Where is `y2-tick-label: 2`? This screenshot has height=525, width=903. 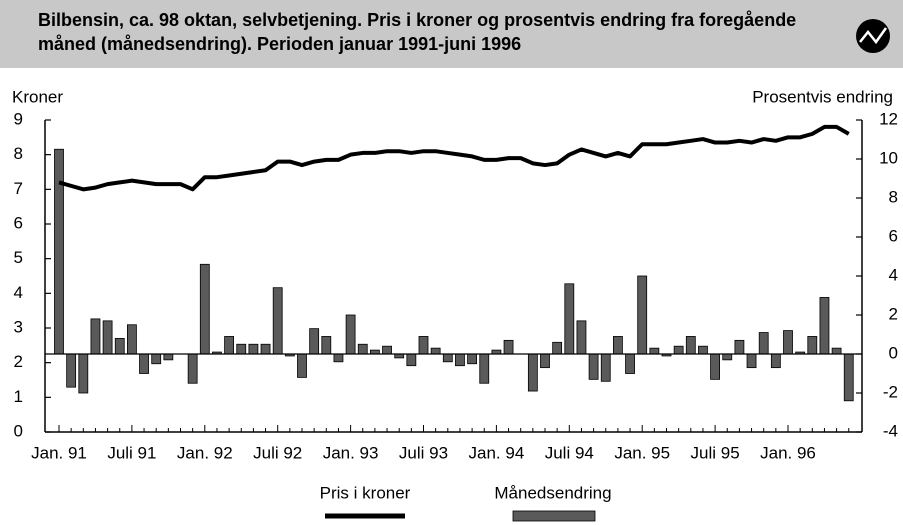
y2-tick-label: 2 is located at coordinates (893, 313).